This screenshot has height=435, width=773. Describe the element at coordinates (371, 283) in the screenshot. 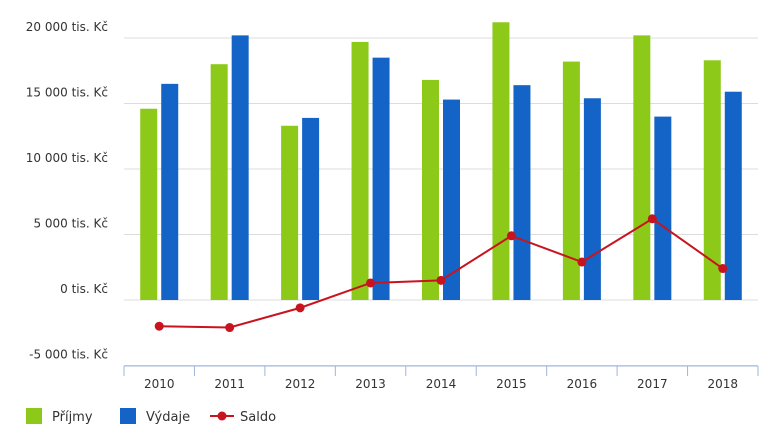

I see `saldo-point-2013` at that location.